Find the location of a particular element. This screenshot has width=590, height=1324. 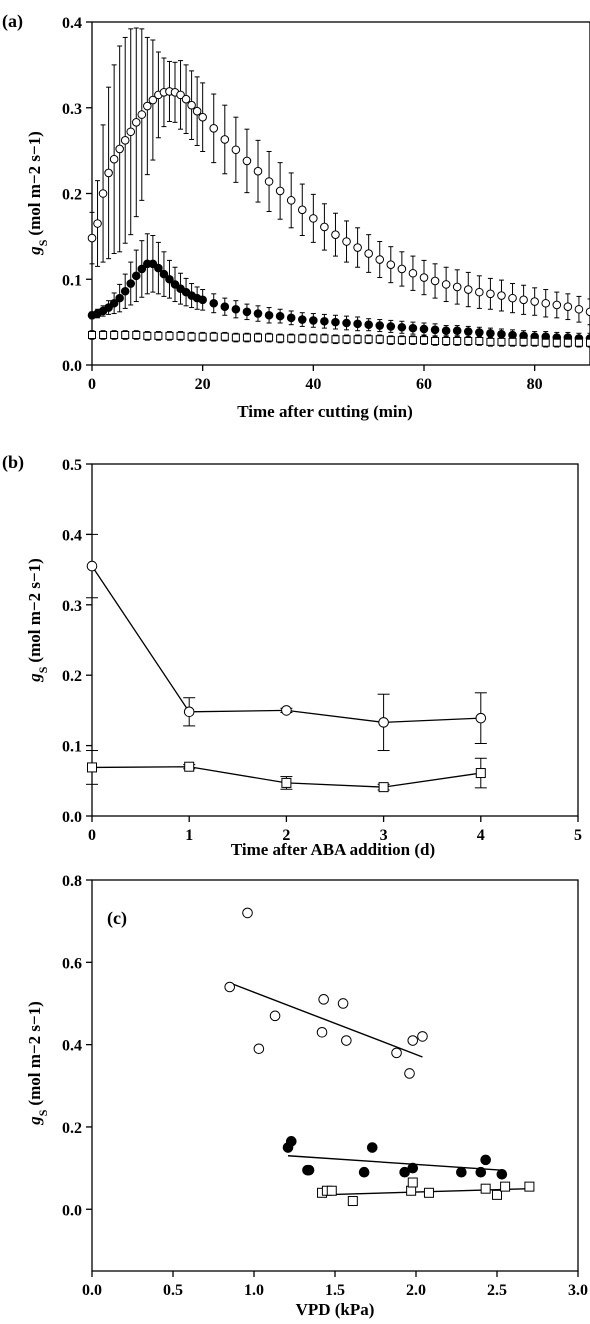

panel-c-y-tick-label: 0.0 is located at coordinates (72, 1210).